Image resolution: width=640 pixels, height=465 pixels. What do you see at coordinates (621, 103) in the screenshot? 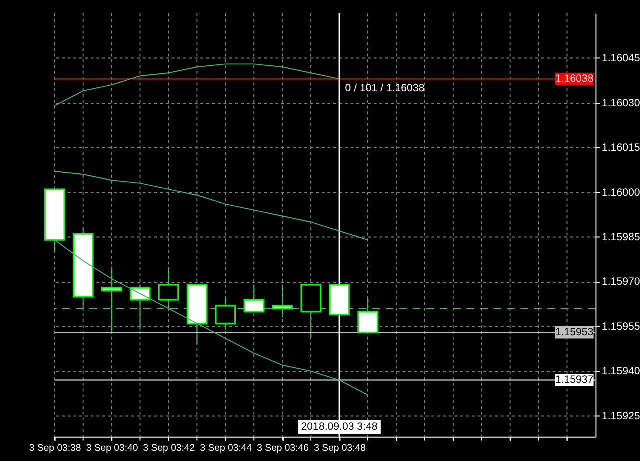
I see `y-tick-label: 1.16030` at bounding box center [621, 103].